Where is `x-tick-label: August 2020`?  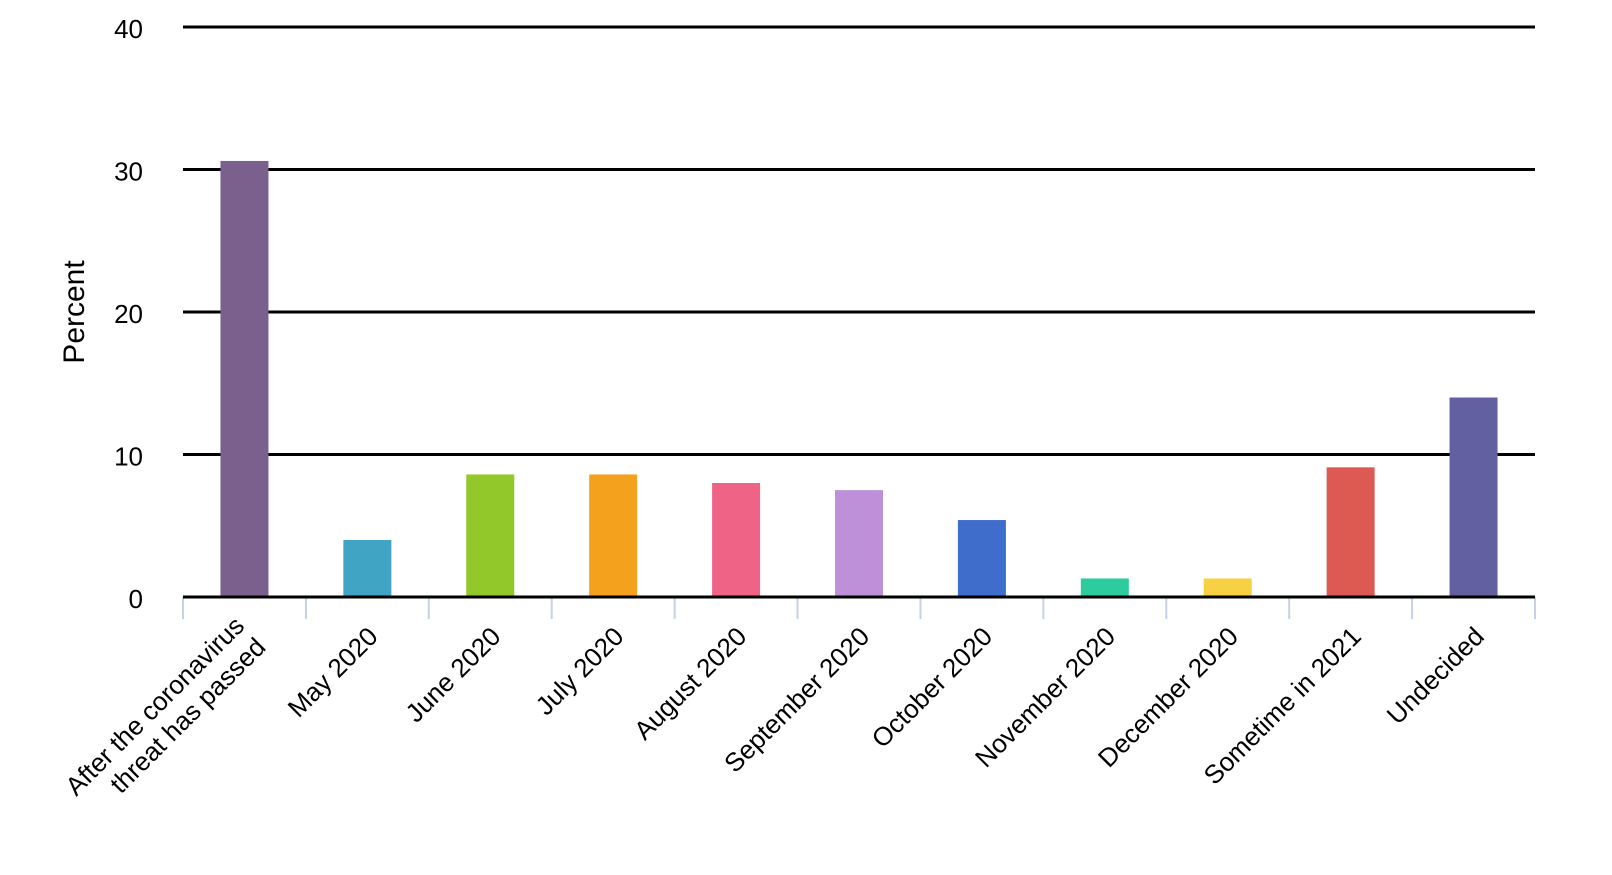
x-tick-label: August 2020 is located at coordinates (690, 683).